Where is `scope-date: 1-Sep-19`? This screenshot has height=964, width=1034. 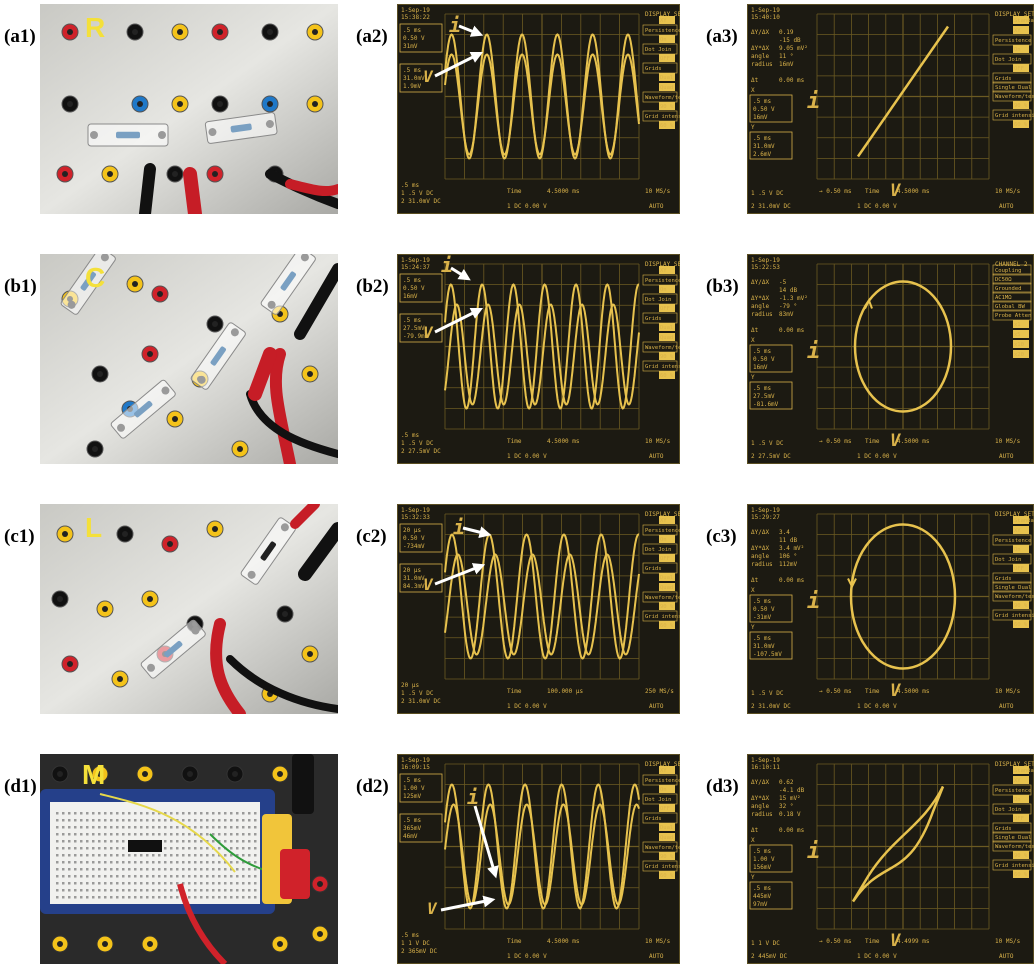 scope-date: 1-Sep-19 is located at coordinates (765, 10).